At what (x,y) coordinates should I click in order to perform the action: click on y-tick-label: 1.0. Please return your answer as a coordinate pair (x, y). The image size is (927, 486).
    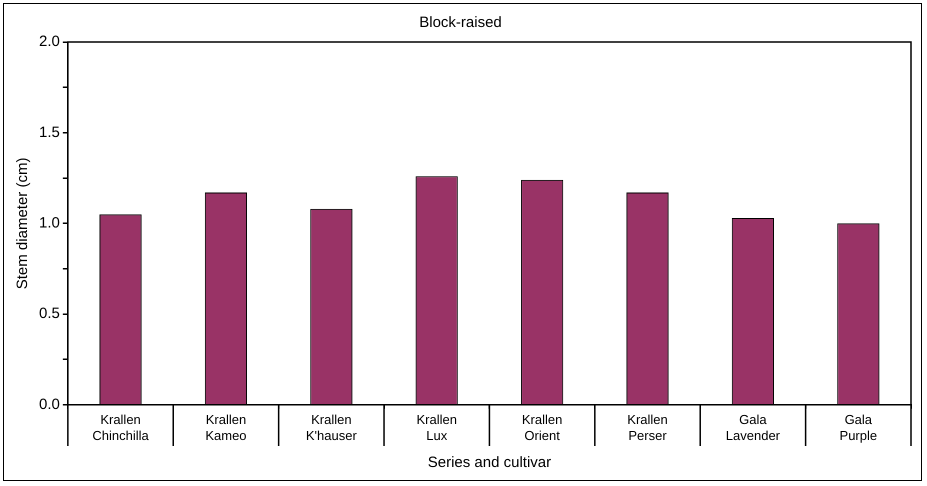
    Looking at the image, I should click on (49, 223).